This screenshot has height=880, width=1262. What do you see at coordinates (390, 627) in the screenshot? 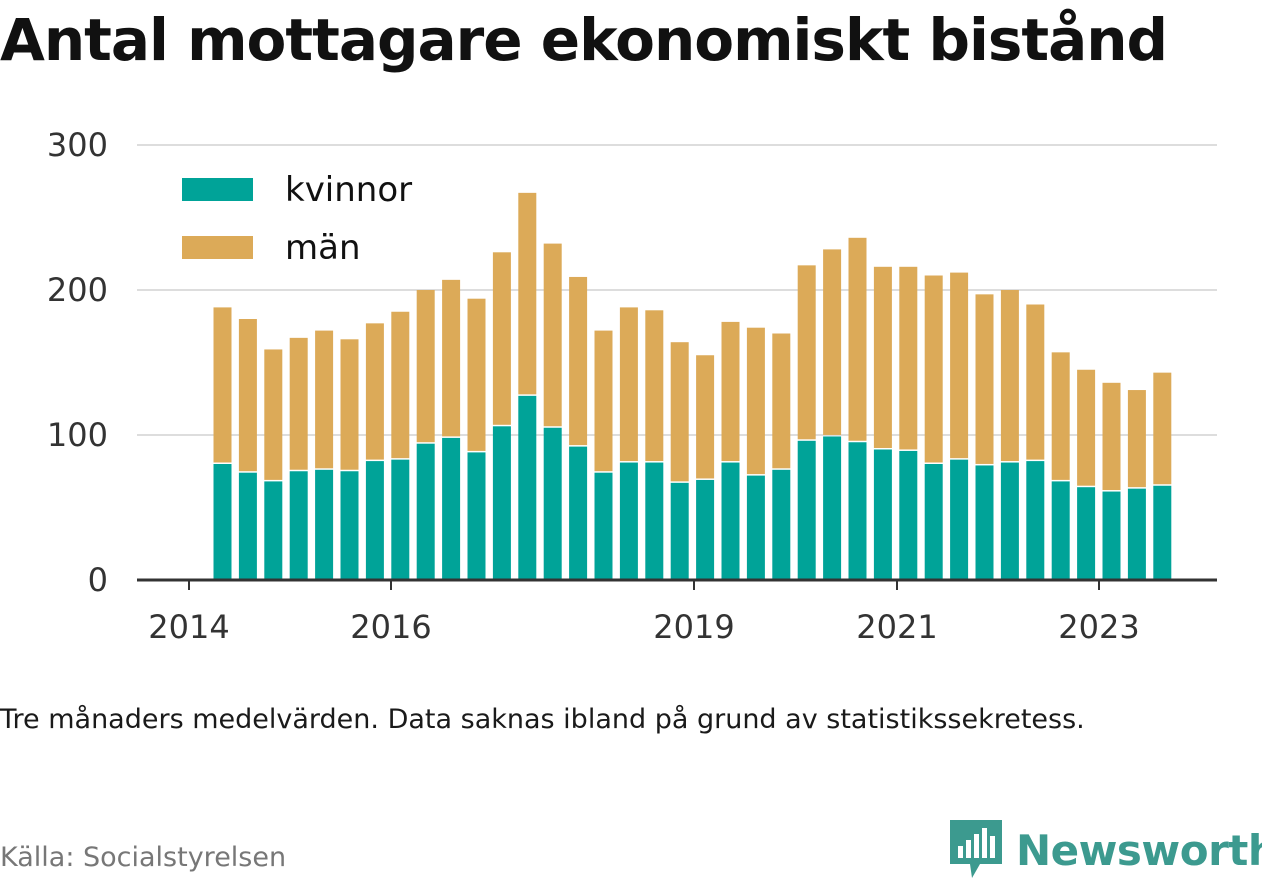
I see `x-tick-label: 2016` at bounding box center [390, 627].